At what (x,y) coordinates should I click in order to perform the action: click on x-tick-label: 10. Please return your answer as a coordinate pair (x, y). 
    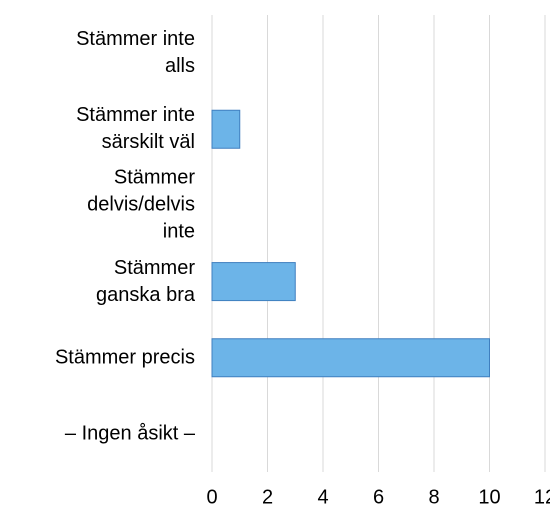
    Looking at the image, I should click on (489, 497).